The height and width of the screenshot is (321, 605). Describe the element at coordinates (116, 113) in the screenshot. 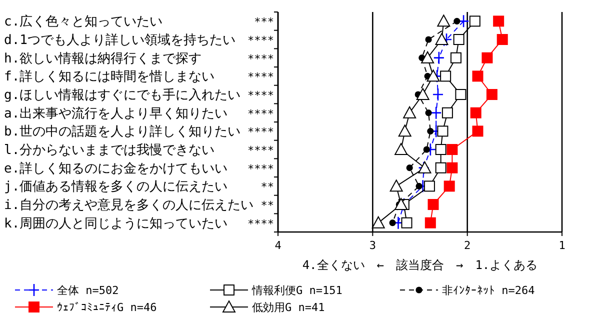

I see `y-tick-label: a.出来事や流行を人より早く知りたい` at that location.